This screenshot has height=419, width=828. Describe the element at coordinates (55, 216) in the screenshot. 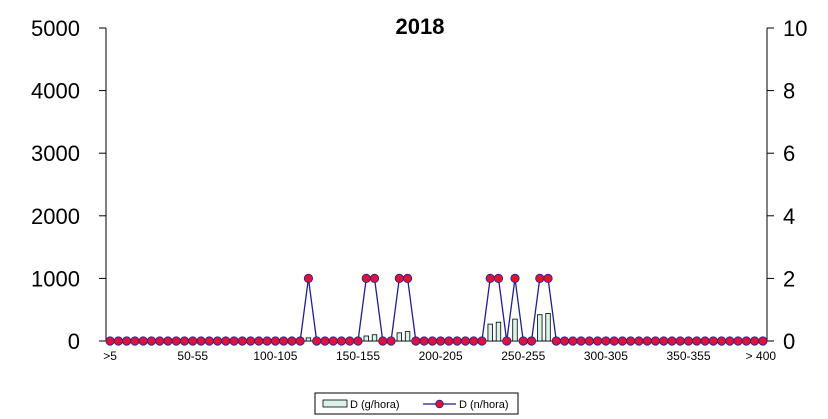

I see `left-tick-label: 2000` at that location.